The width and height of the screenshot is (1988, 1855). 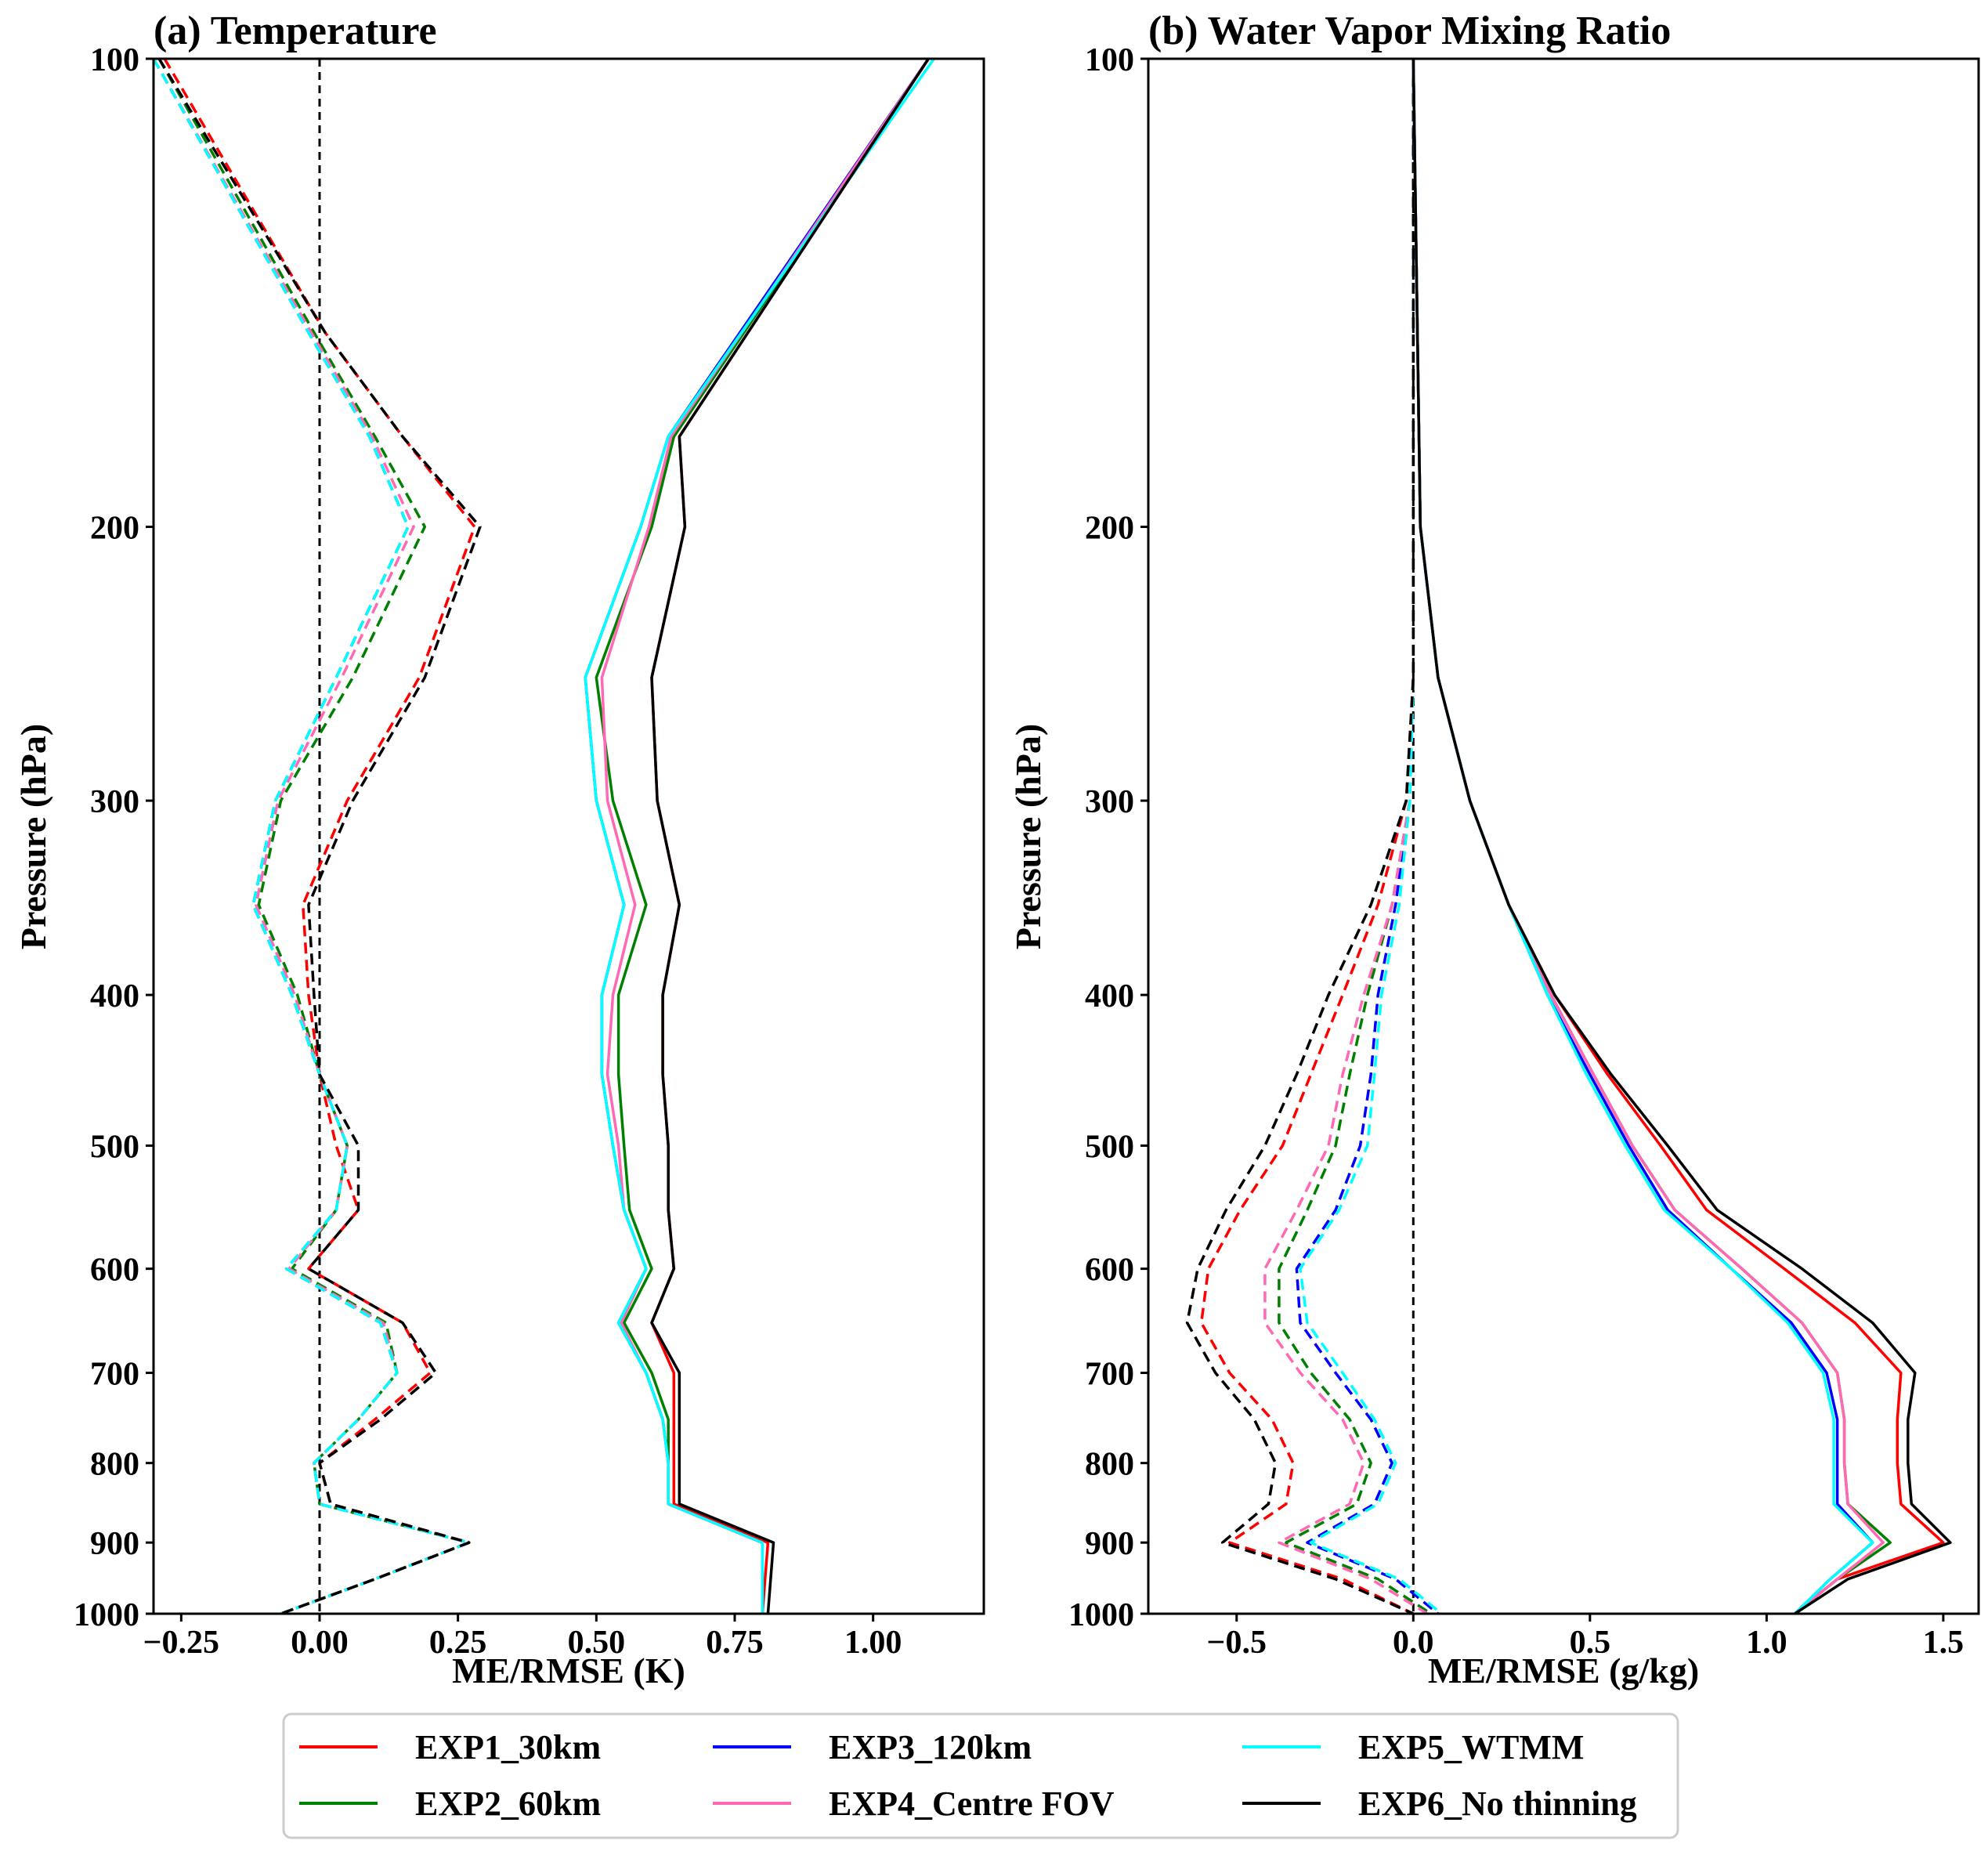 I want to click on series-line-me-4-temperature, so click(x=312, y=836).